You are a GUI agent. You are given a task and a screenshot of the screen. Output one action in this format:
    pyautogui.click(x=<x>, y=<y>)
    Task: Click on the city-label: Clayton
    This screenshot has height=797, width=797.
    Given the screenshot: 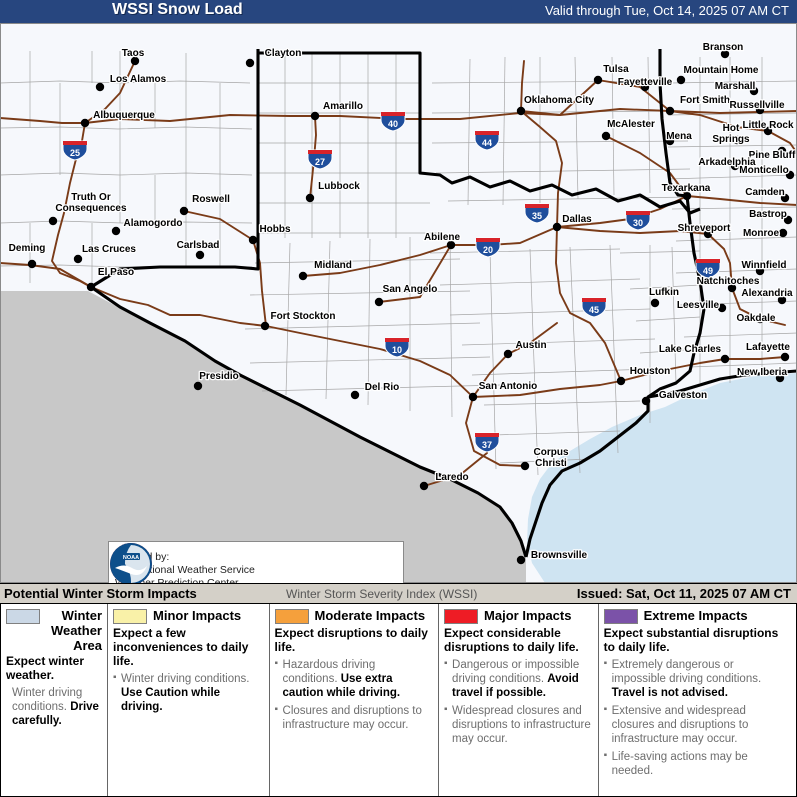 What is the action you would take?
    pyautogui.click(x=283, y=53)
    